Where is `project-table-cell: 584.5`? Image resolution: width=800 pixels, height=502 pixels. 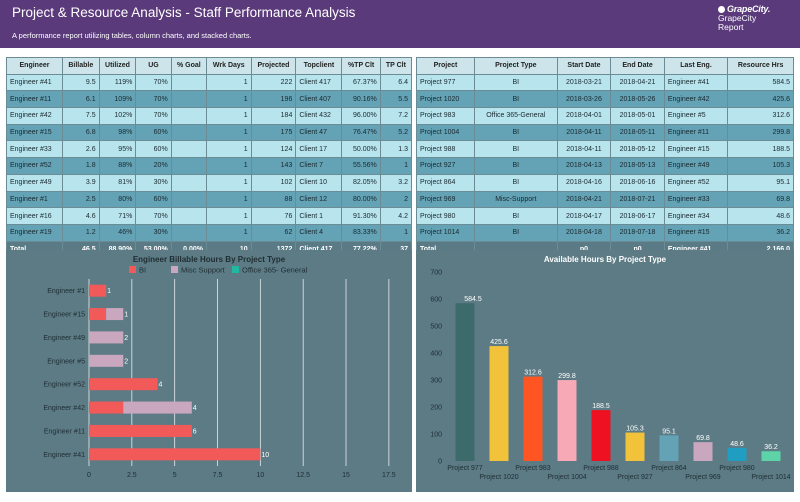 project-table-cell: 584.5 is located at coordinates (760, 82).